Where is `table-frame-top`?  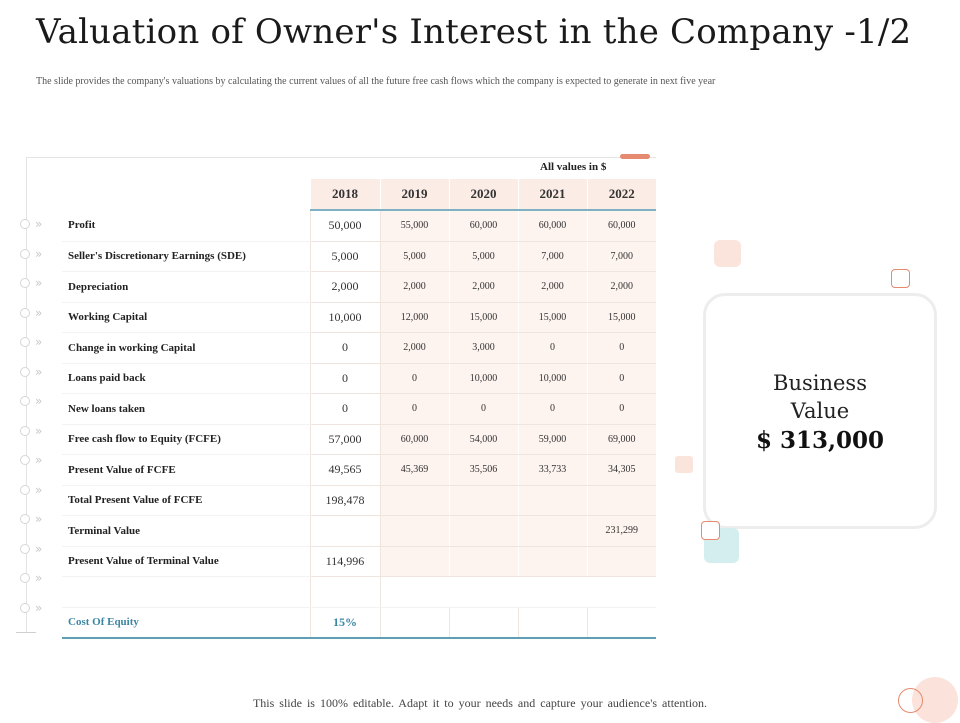 table-frame-top is located at coordinates (341, 157).